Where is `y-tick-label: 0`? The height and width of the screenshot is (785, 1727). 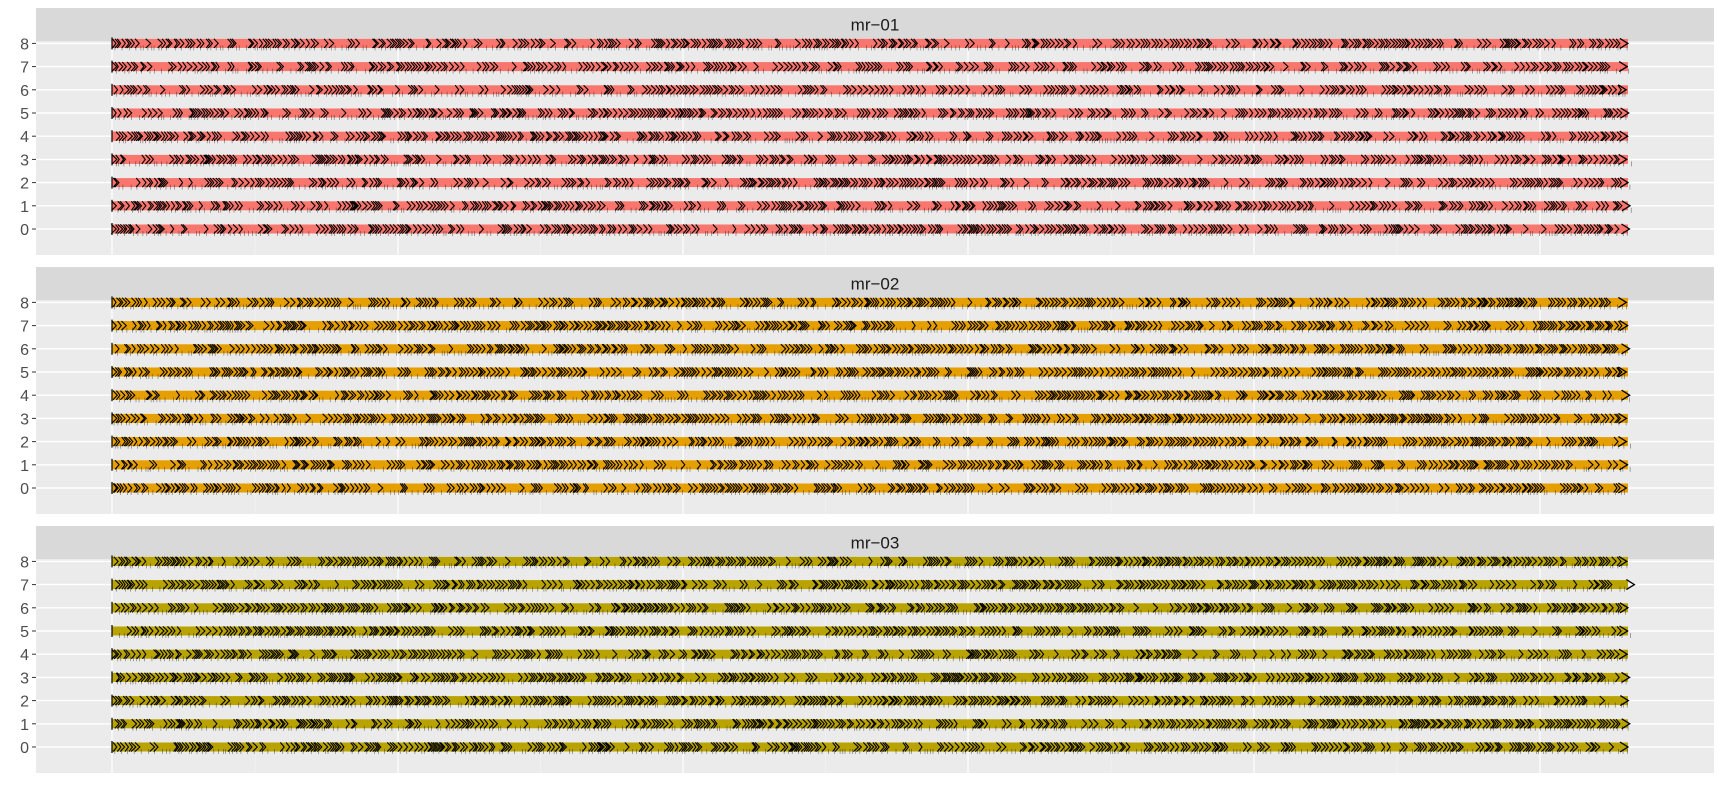 y-tick-label: 0 is located at coordinates (24, 230).